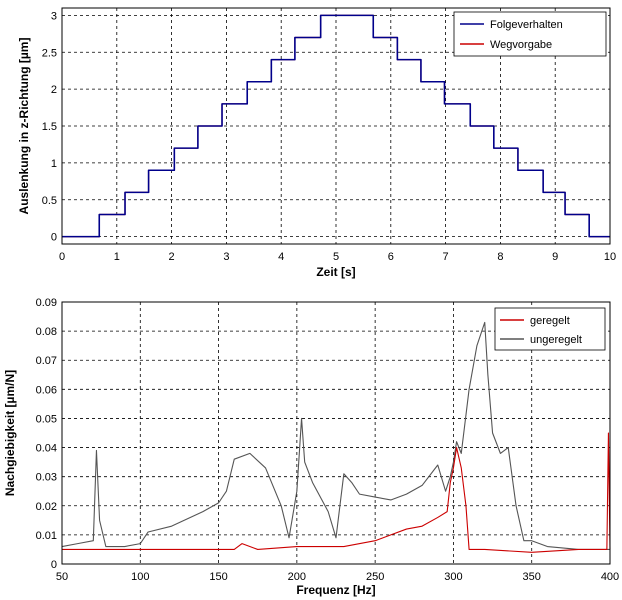 The height and width of the screenshot is (600, 622). What do you see at coordinates (10, 433) in the screenshot?
I see `chart-bottom-y-label: Nachgiebigkeit [µm/N]` at bounding box center [10, 433].